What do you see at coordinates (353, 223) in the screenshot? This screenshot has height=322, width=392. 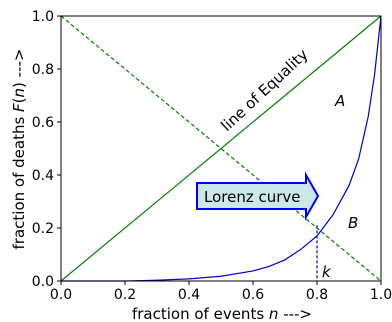 I see `region-b-label: B` at bounding box center [353, 223].